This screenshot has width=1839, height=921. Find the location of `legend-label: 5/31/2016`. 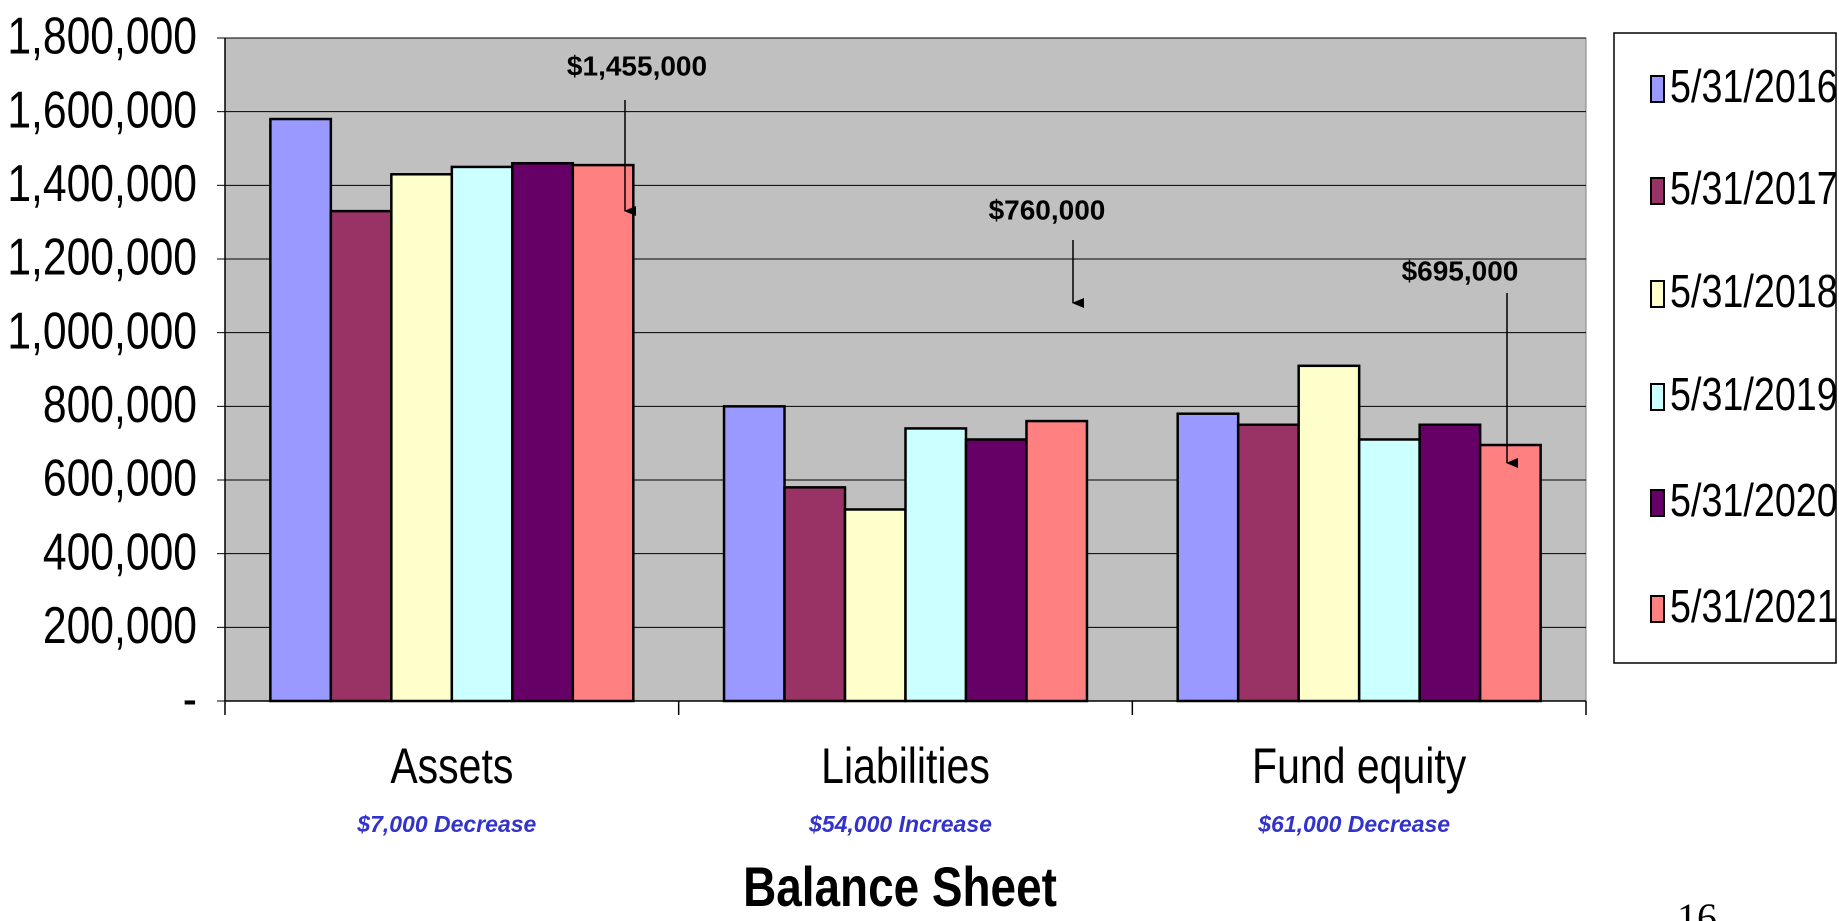

legend-label: 5/31/2016 is located at coordinates (1754, 86).